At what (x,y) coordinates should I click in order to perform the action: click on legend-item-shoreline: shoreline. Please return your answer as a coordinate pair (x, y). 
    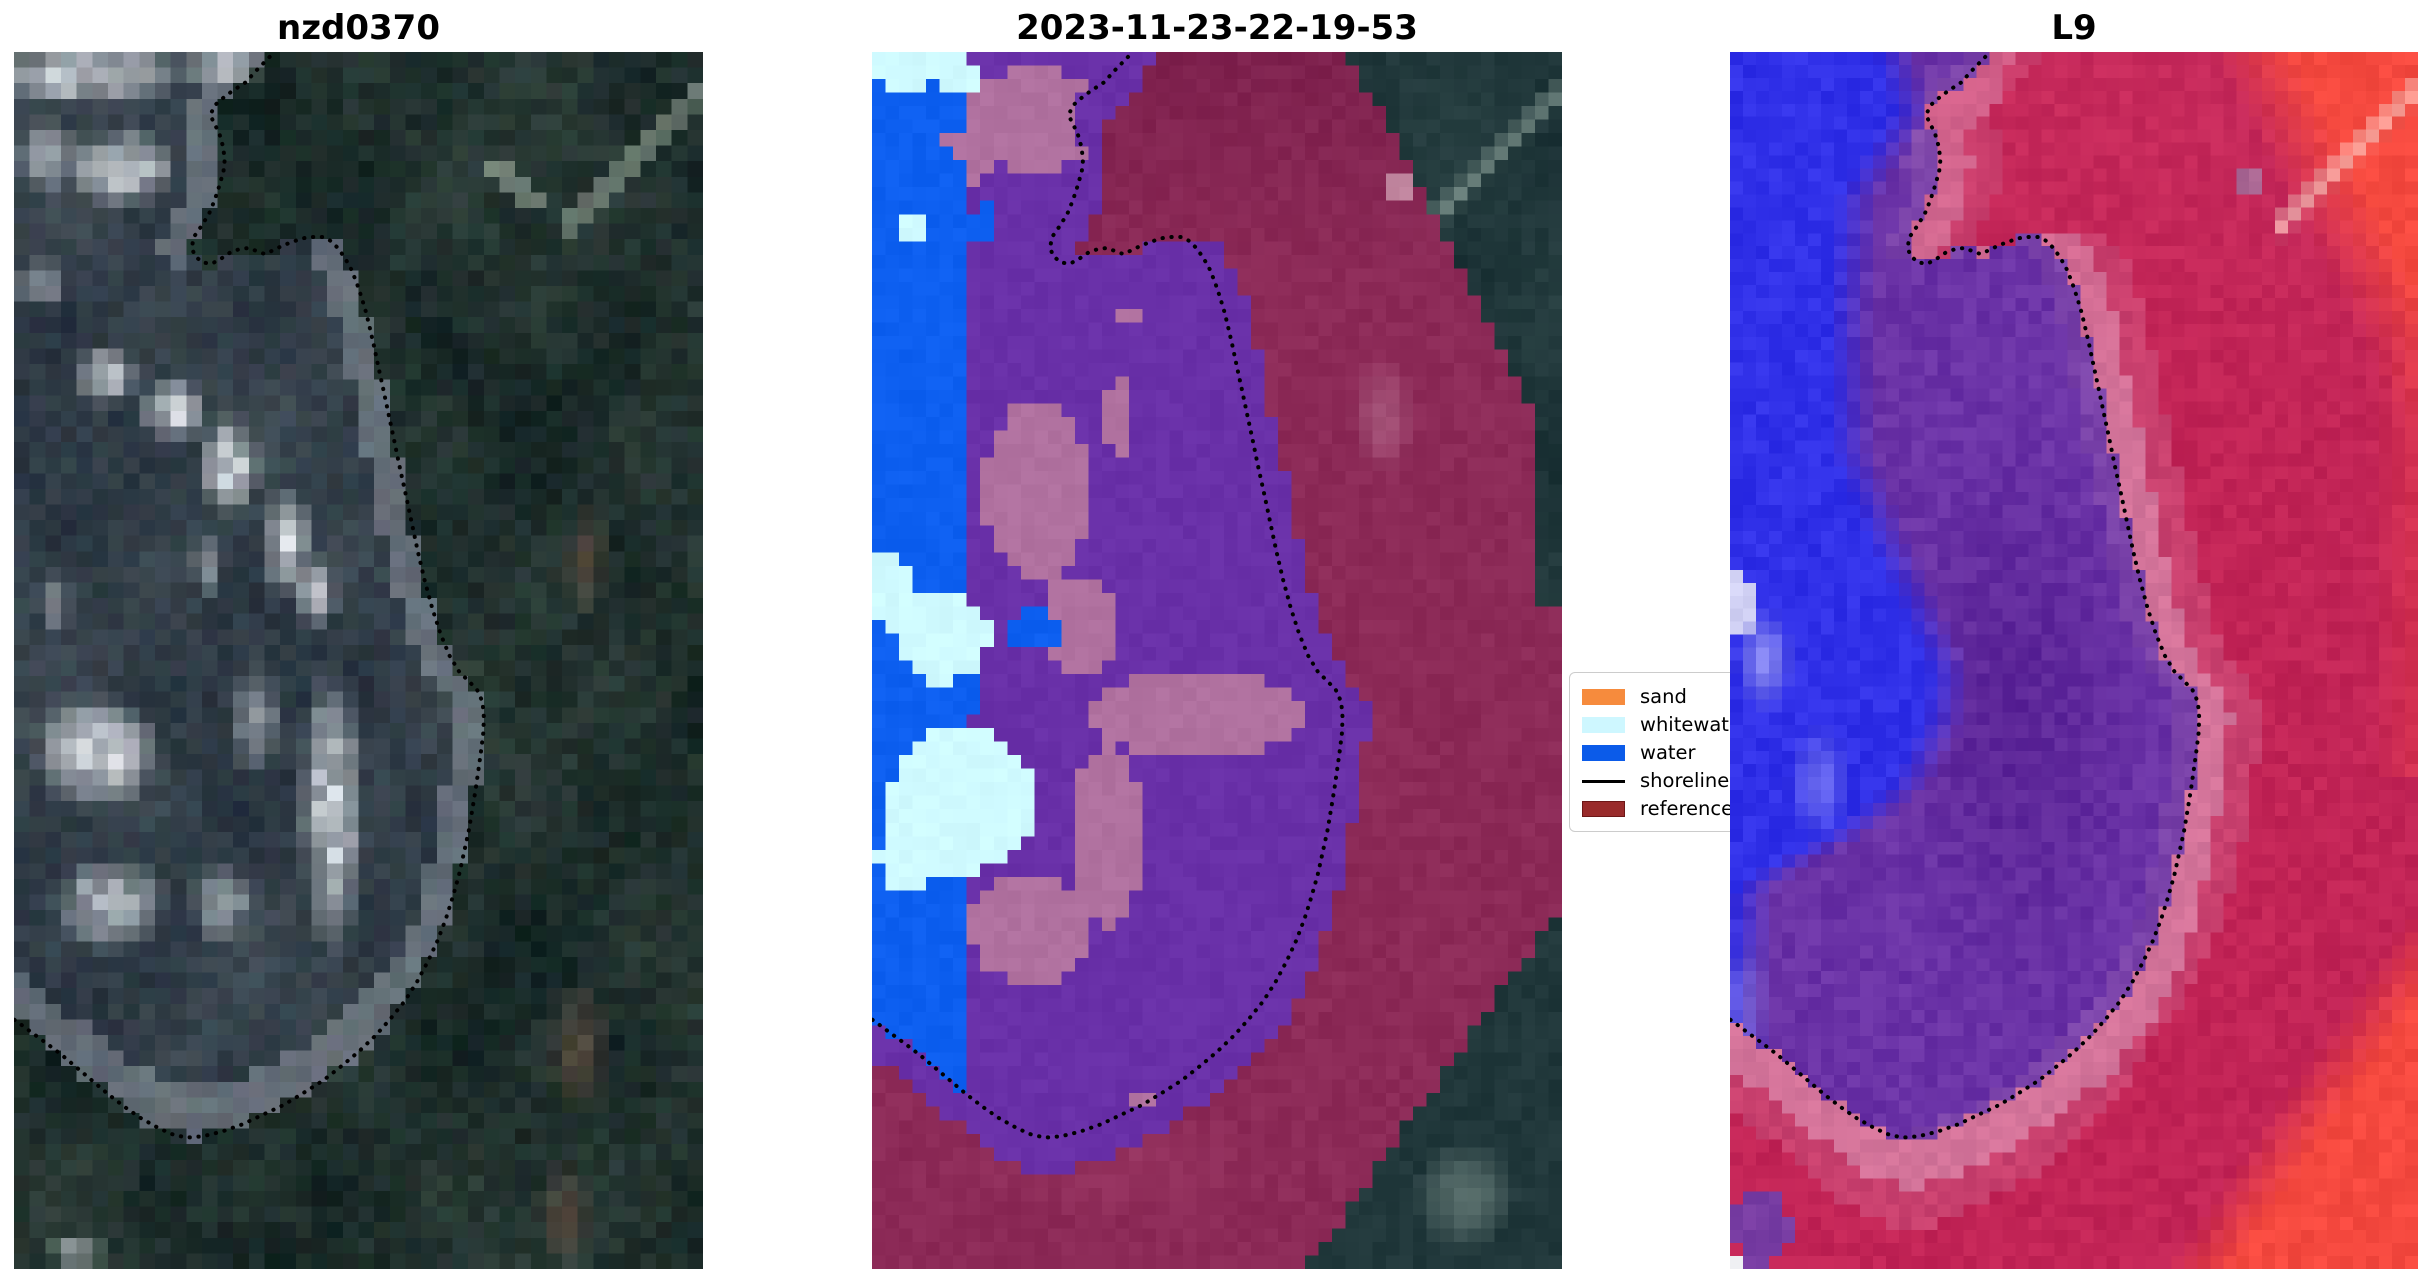
    Looking at the image, I should click on (1674, 781).